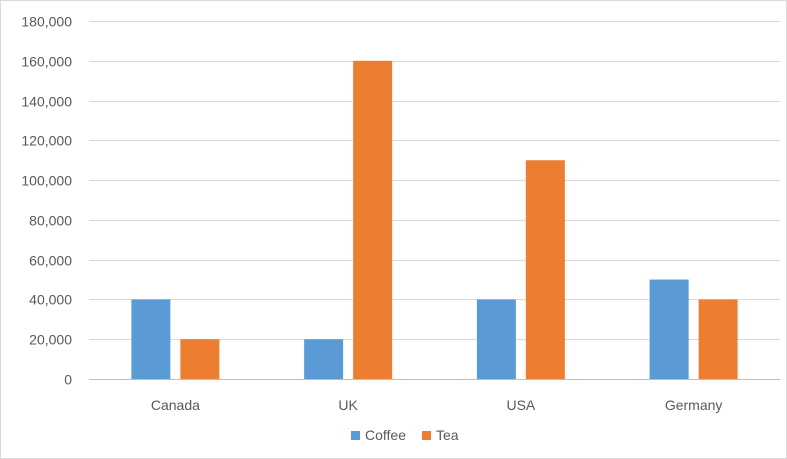 The height and width of the screenshot is (459, 787). I want to click on bar-coffee-canada, so click(151, 339).